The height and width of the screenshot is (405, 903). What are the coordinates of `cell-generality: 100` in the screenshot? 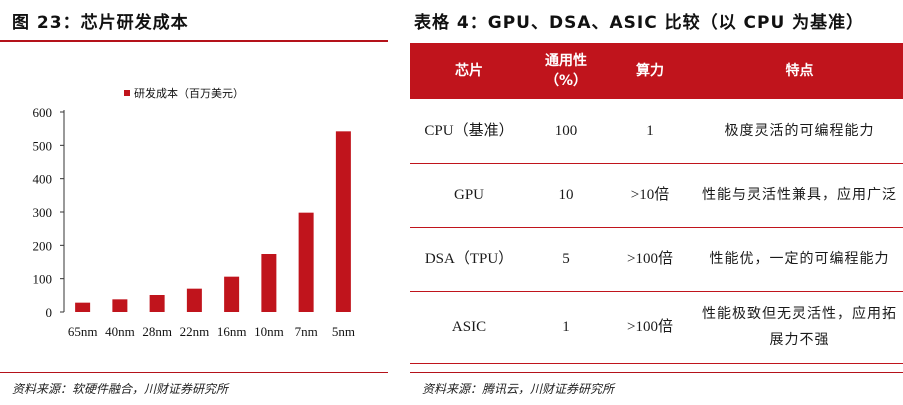 It's located at (566, 131).